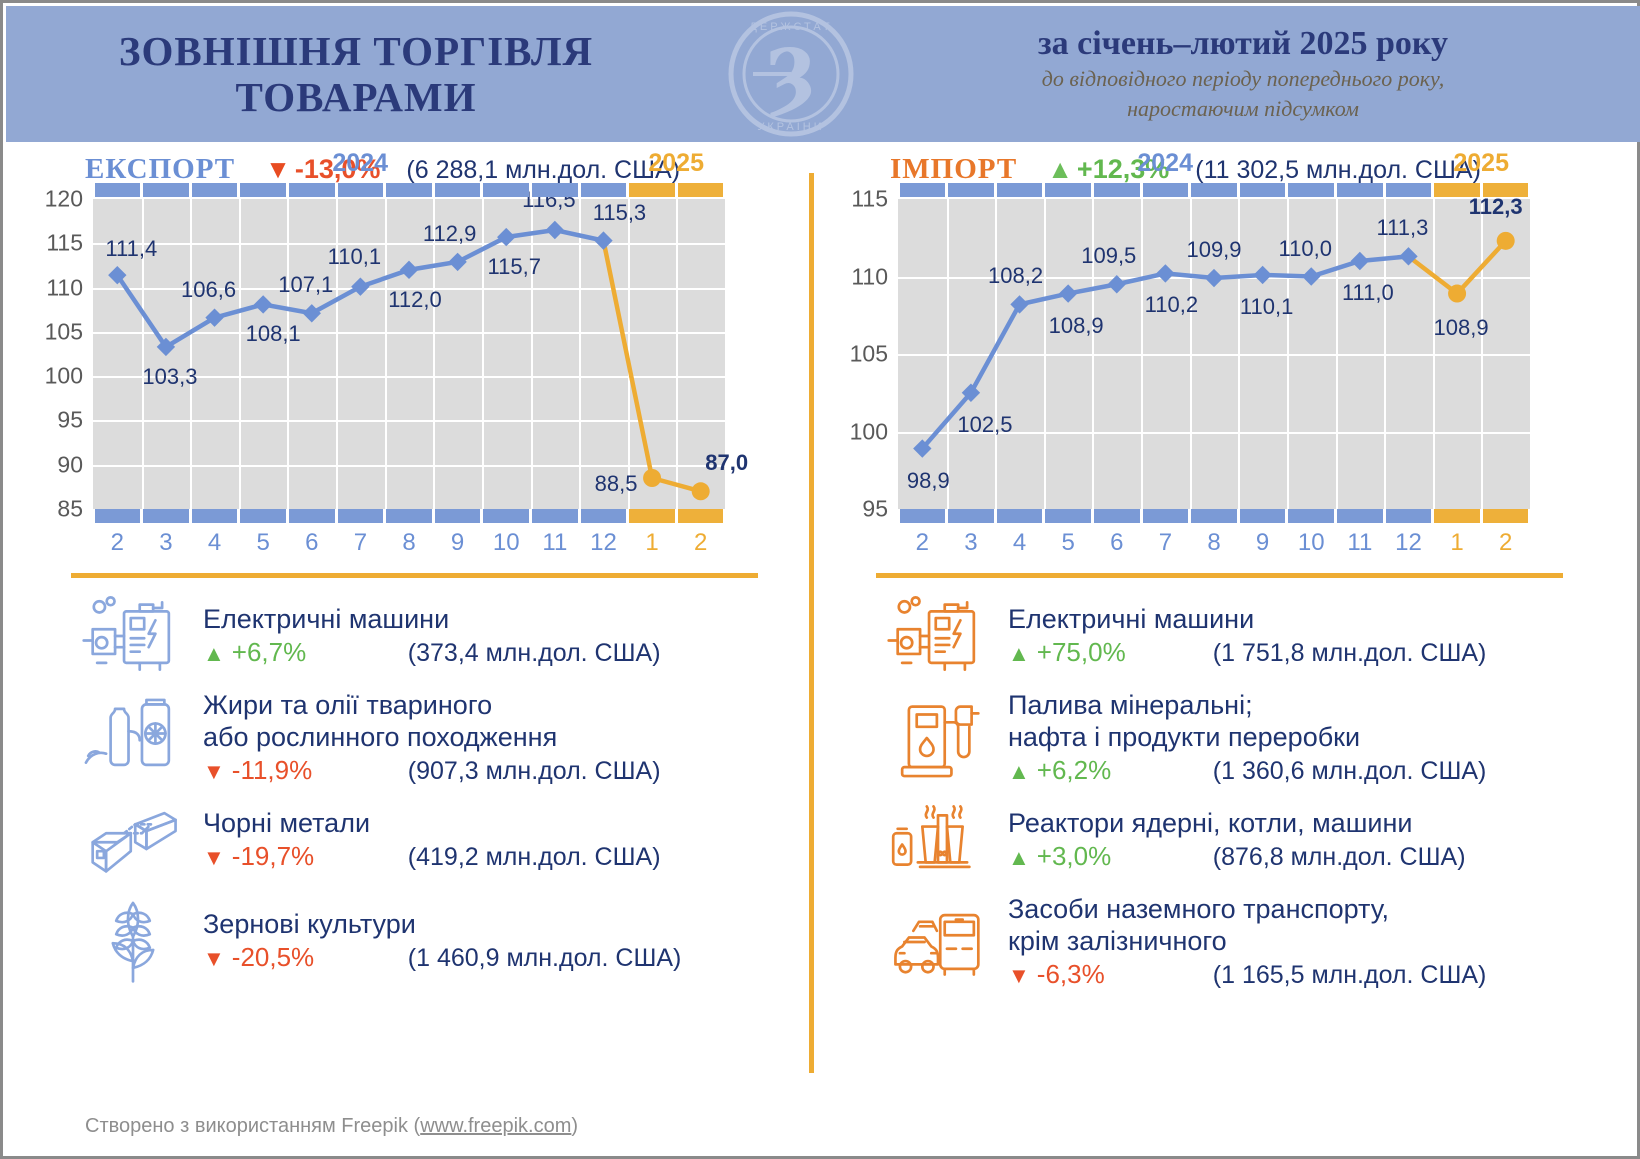 The width and height of the screenshot is (1640, 1159). Describe the element at coordinates (1243, 43) in the screenshot. I see `period-label: за січень–лютий 2025 року` at that location.